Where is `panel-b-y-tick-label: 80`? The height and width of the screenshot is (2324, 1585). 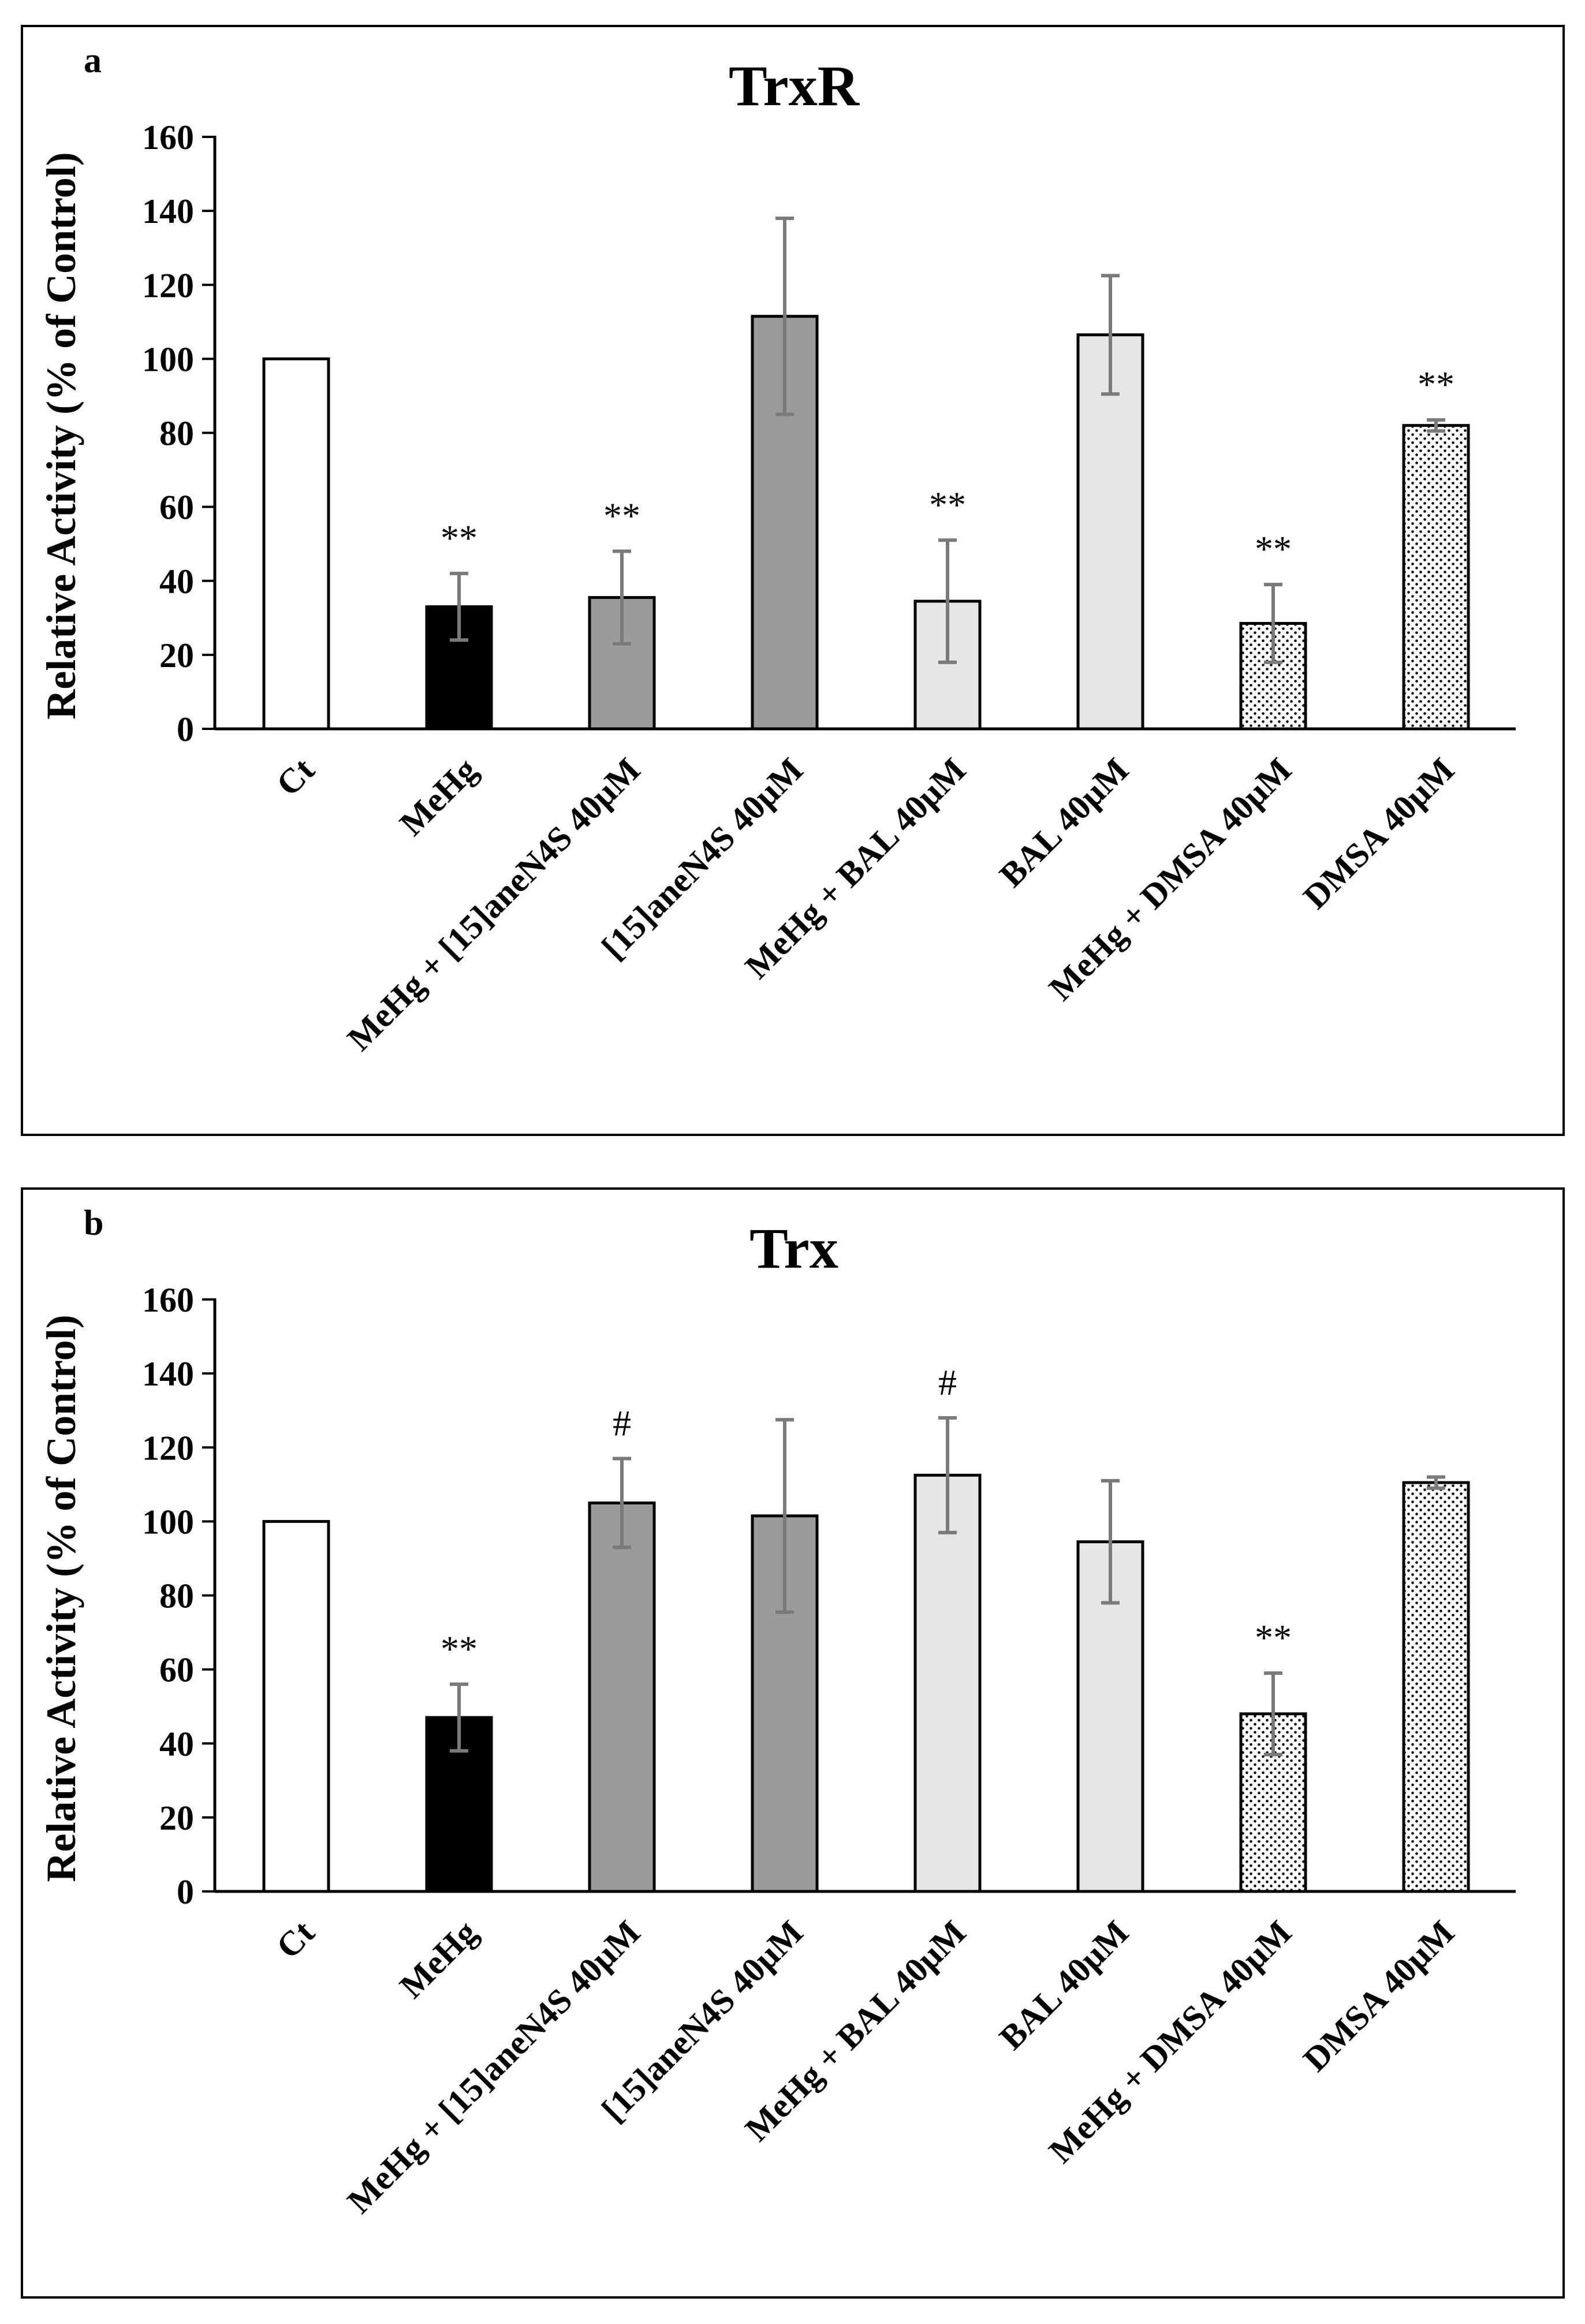 panel-b-y-tick-label: 80 is located at coordinates (176, 1596).